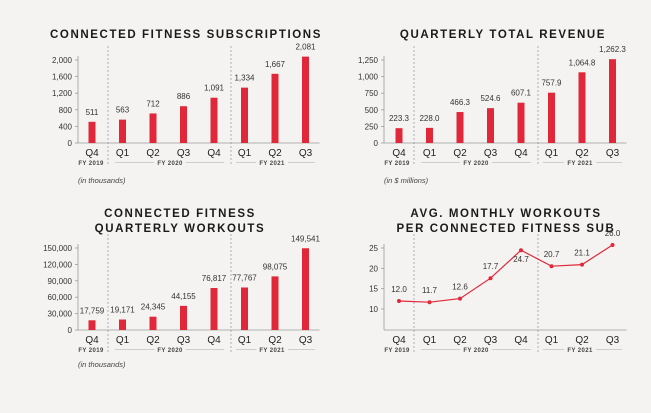 The image size is (651, 413). Describe the element at coordinates (521, 259) in the screenshot. I see `data-label: 24.7` at that location.